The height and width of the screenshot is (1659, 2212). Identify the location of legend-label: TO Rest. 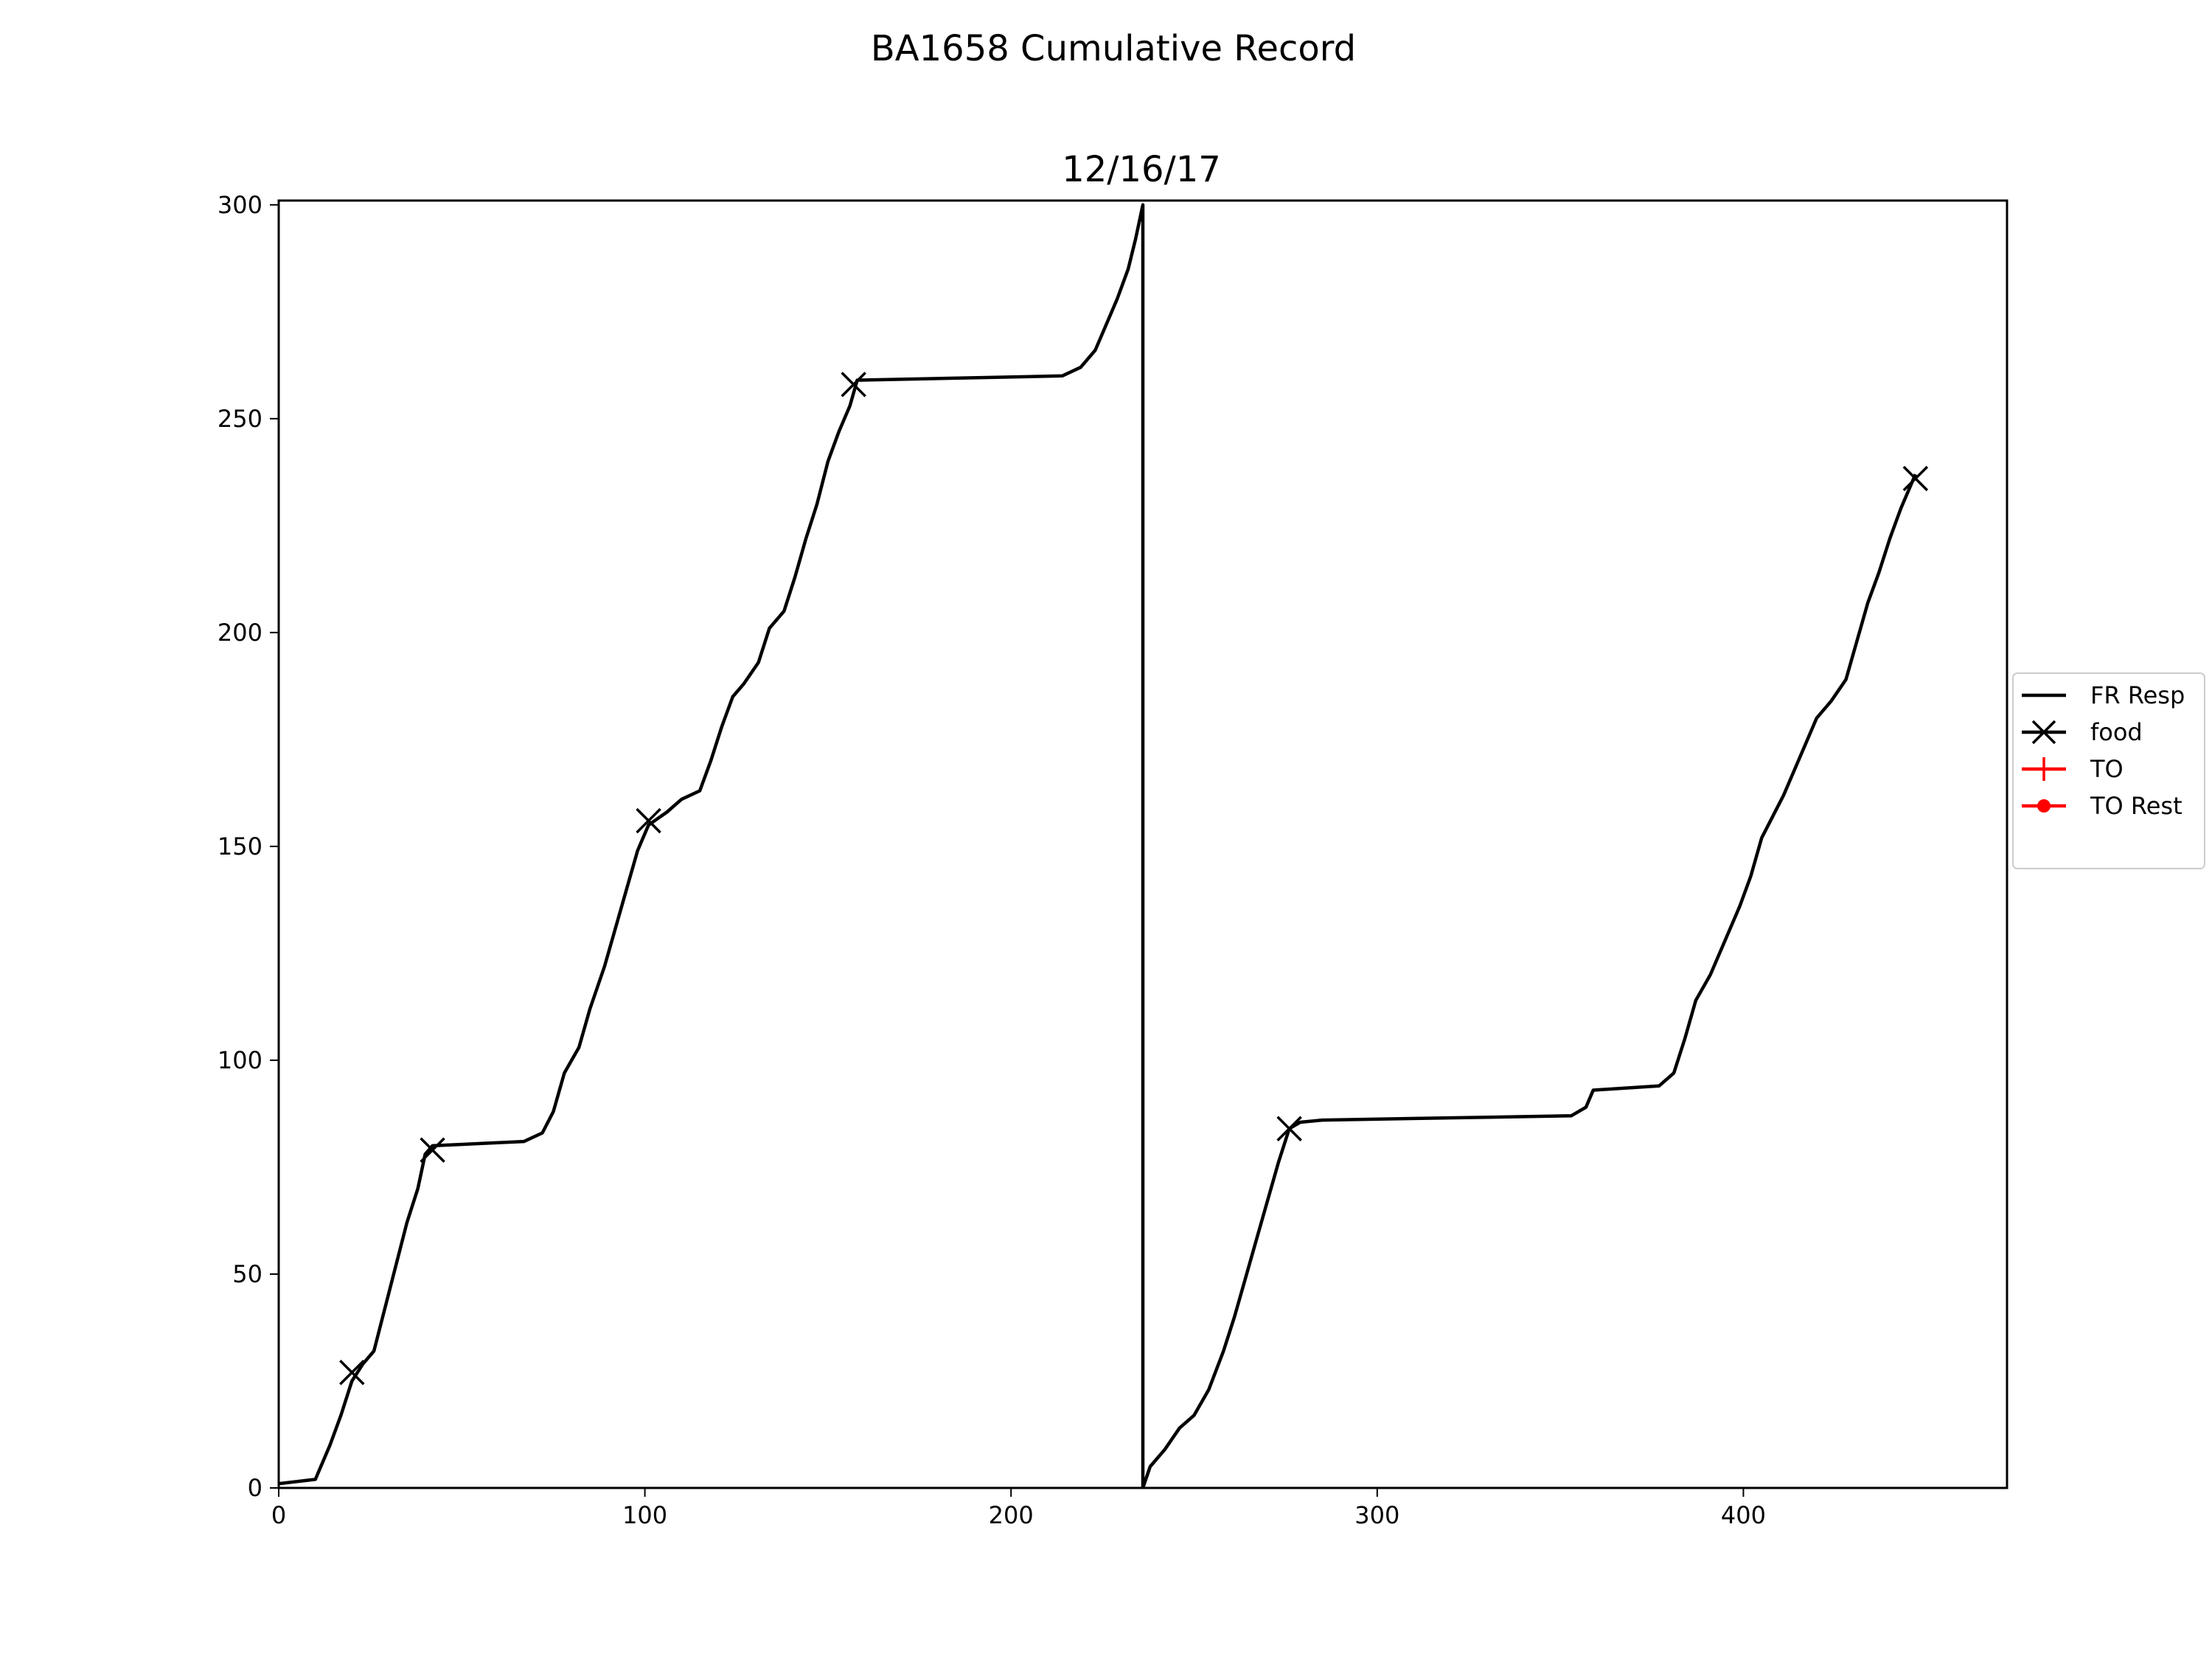
(2136, 806).